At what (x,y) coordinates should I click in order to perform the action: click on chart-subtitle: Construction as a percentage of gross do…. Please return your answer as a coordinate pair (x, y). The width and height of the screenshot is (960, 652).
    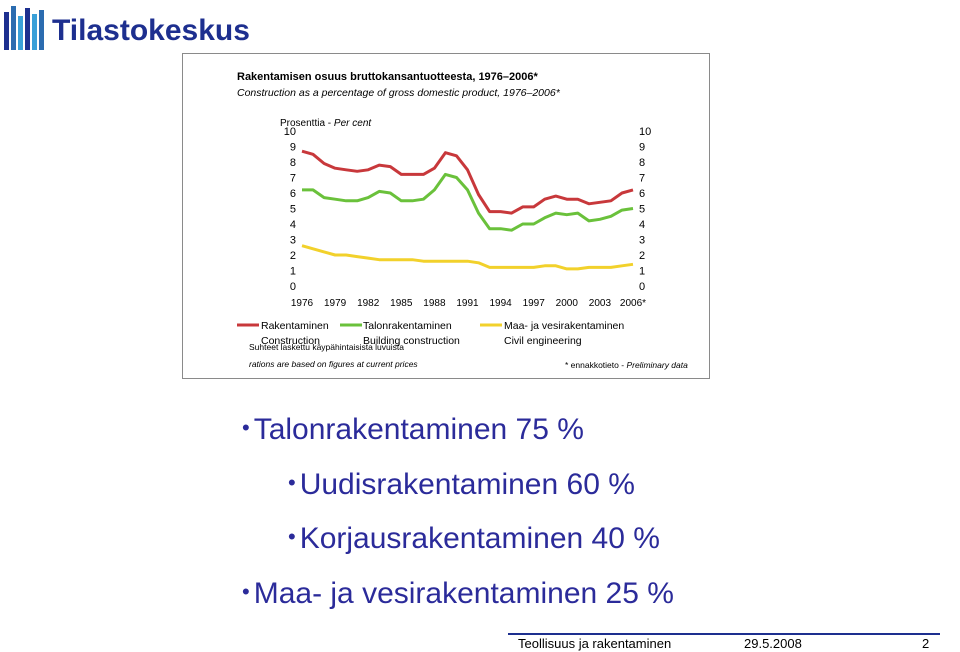
    Looking at the image, I should click on (399, 93).